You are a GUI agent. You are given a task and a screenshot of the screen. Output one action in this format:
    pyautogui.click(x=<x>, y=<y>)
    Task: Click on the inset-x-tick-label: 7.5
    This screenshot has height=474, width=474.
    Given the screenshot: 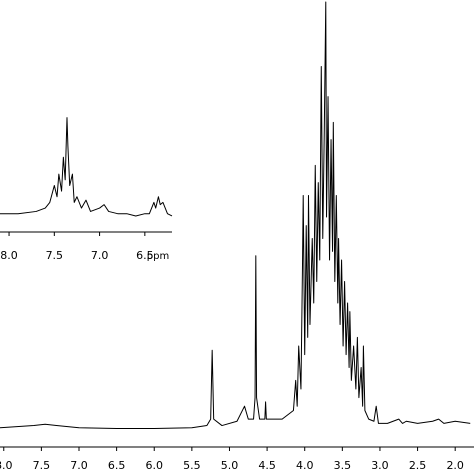 What is the action you would take?
    pyautogui.click(x=55, y=255)
    